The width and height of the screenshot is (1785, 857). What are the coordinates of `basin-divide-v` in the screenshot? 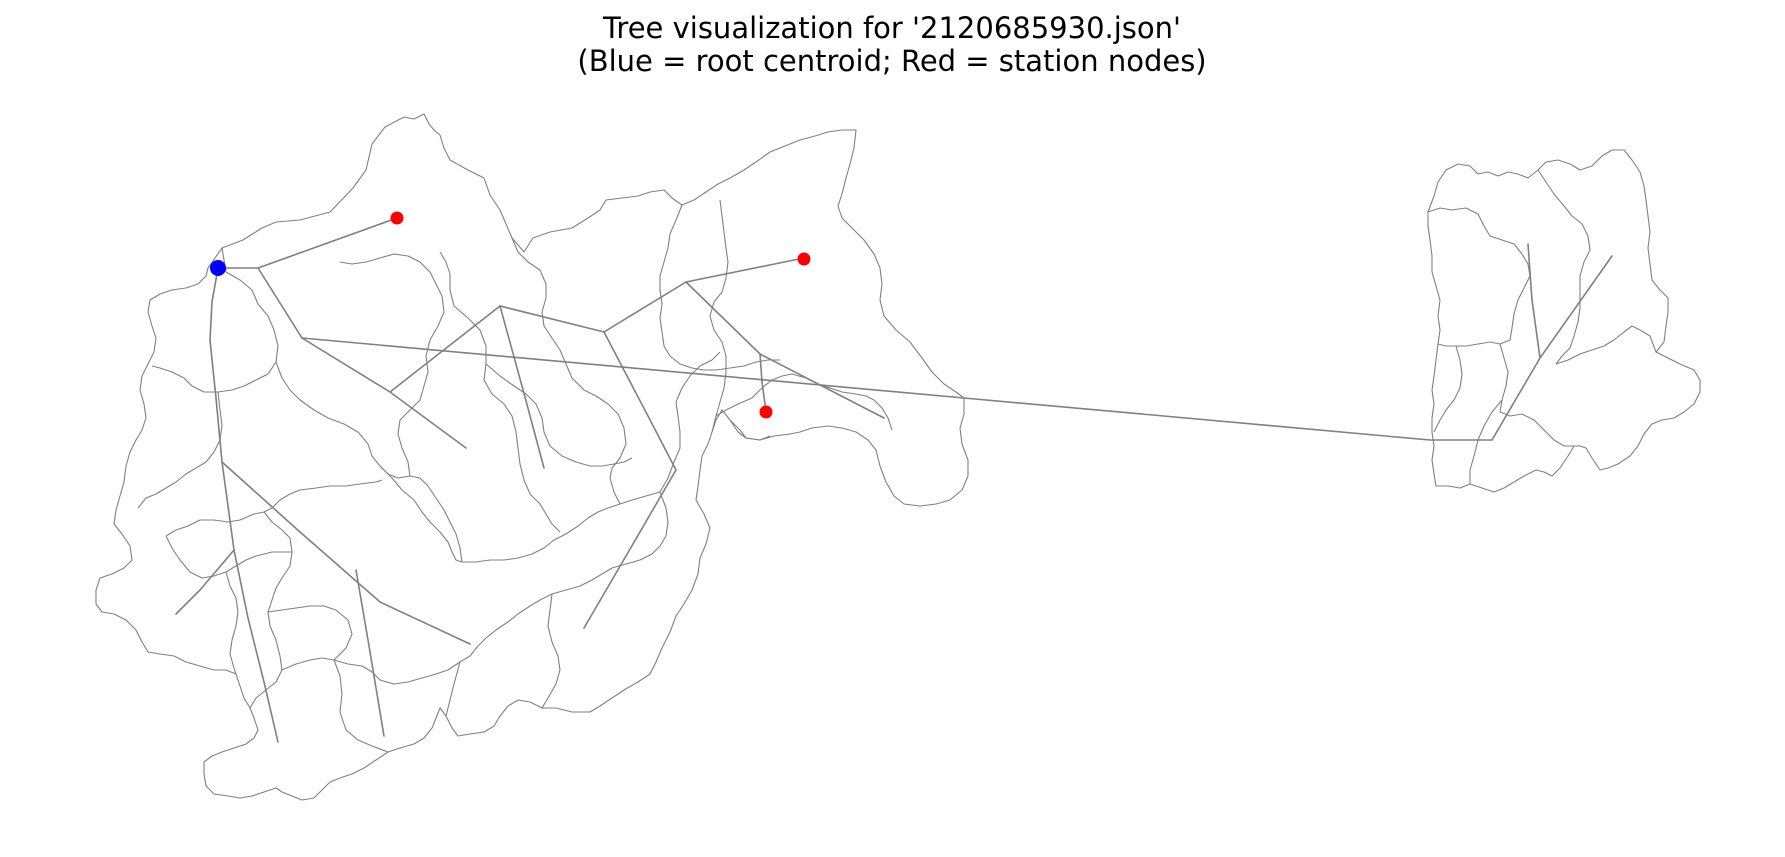 It's located at (453, 689).